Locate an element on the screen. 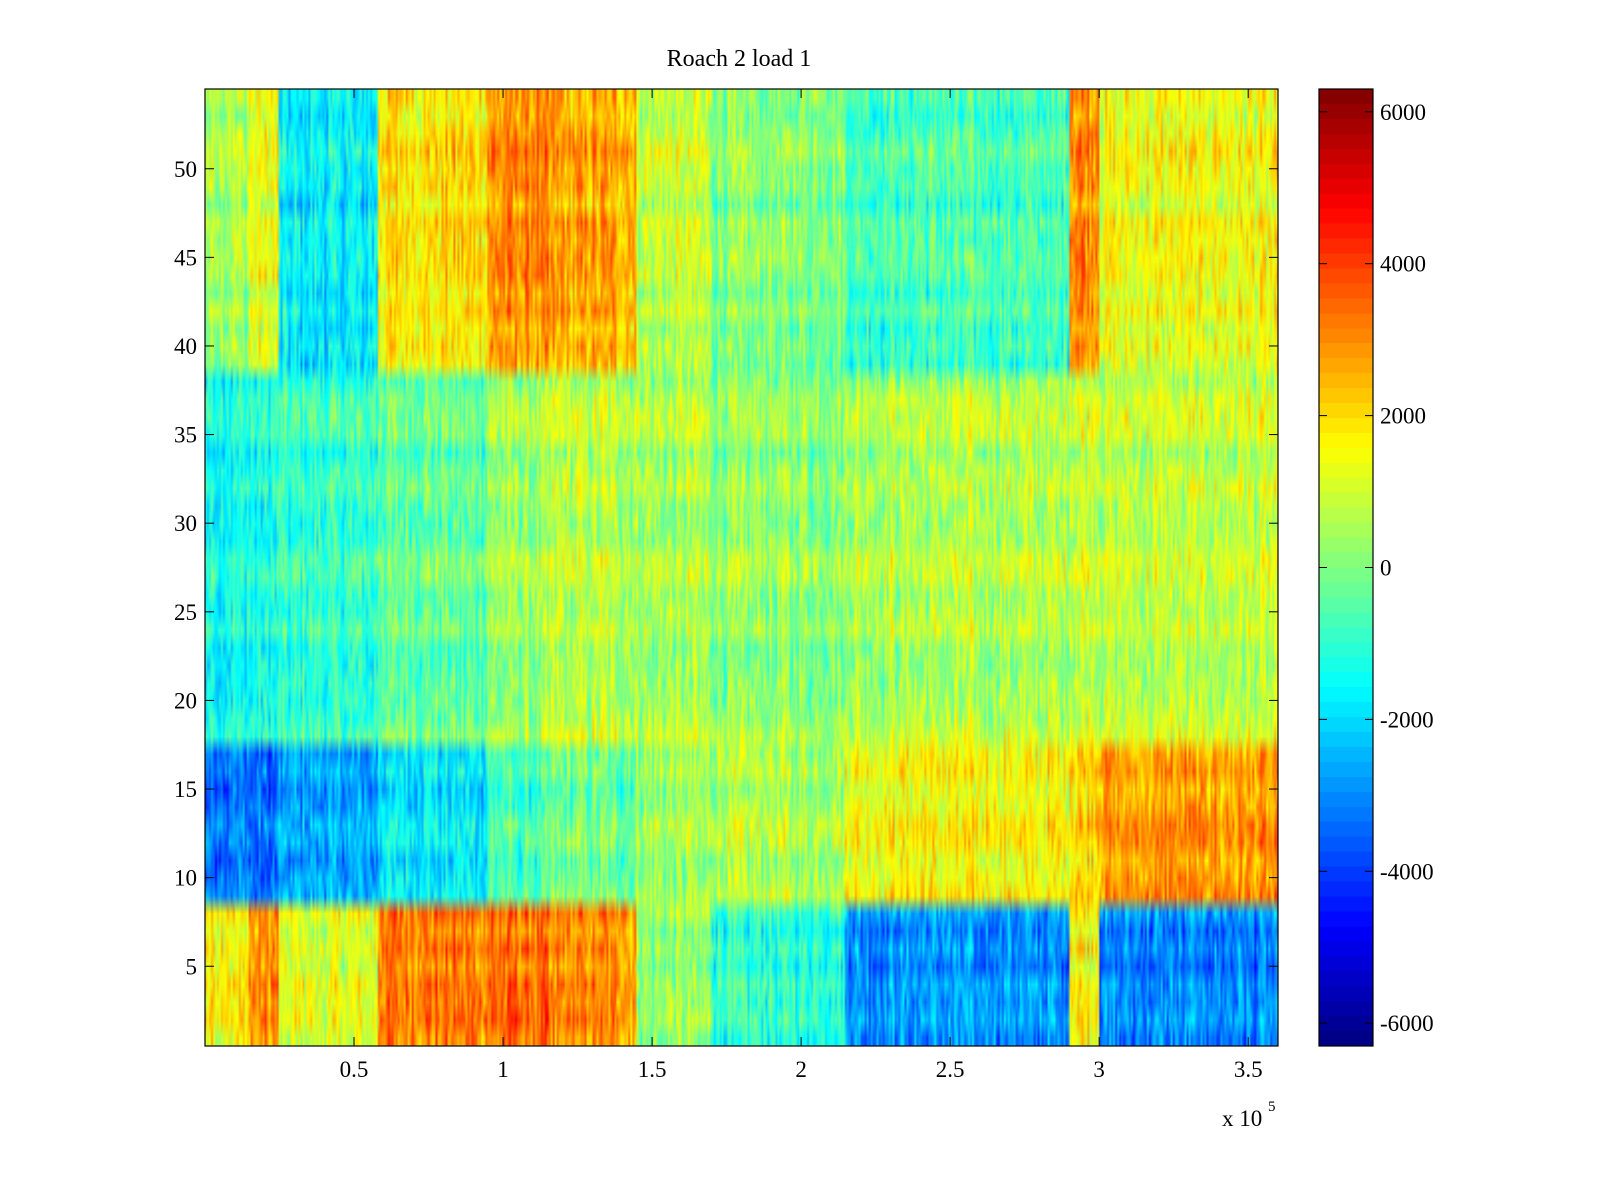  y-tick-label: 45 is located at coordinates (185, 257).